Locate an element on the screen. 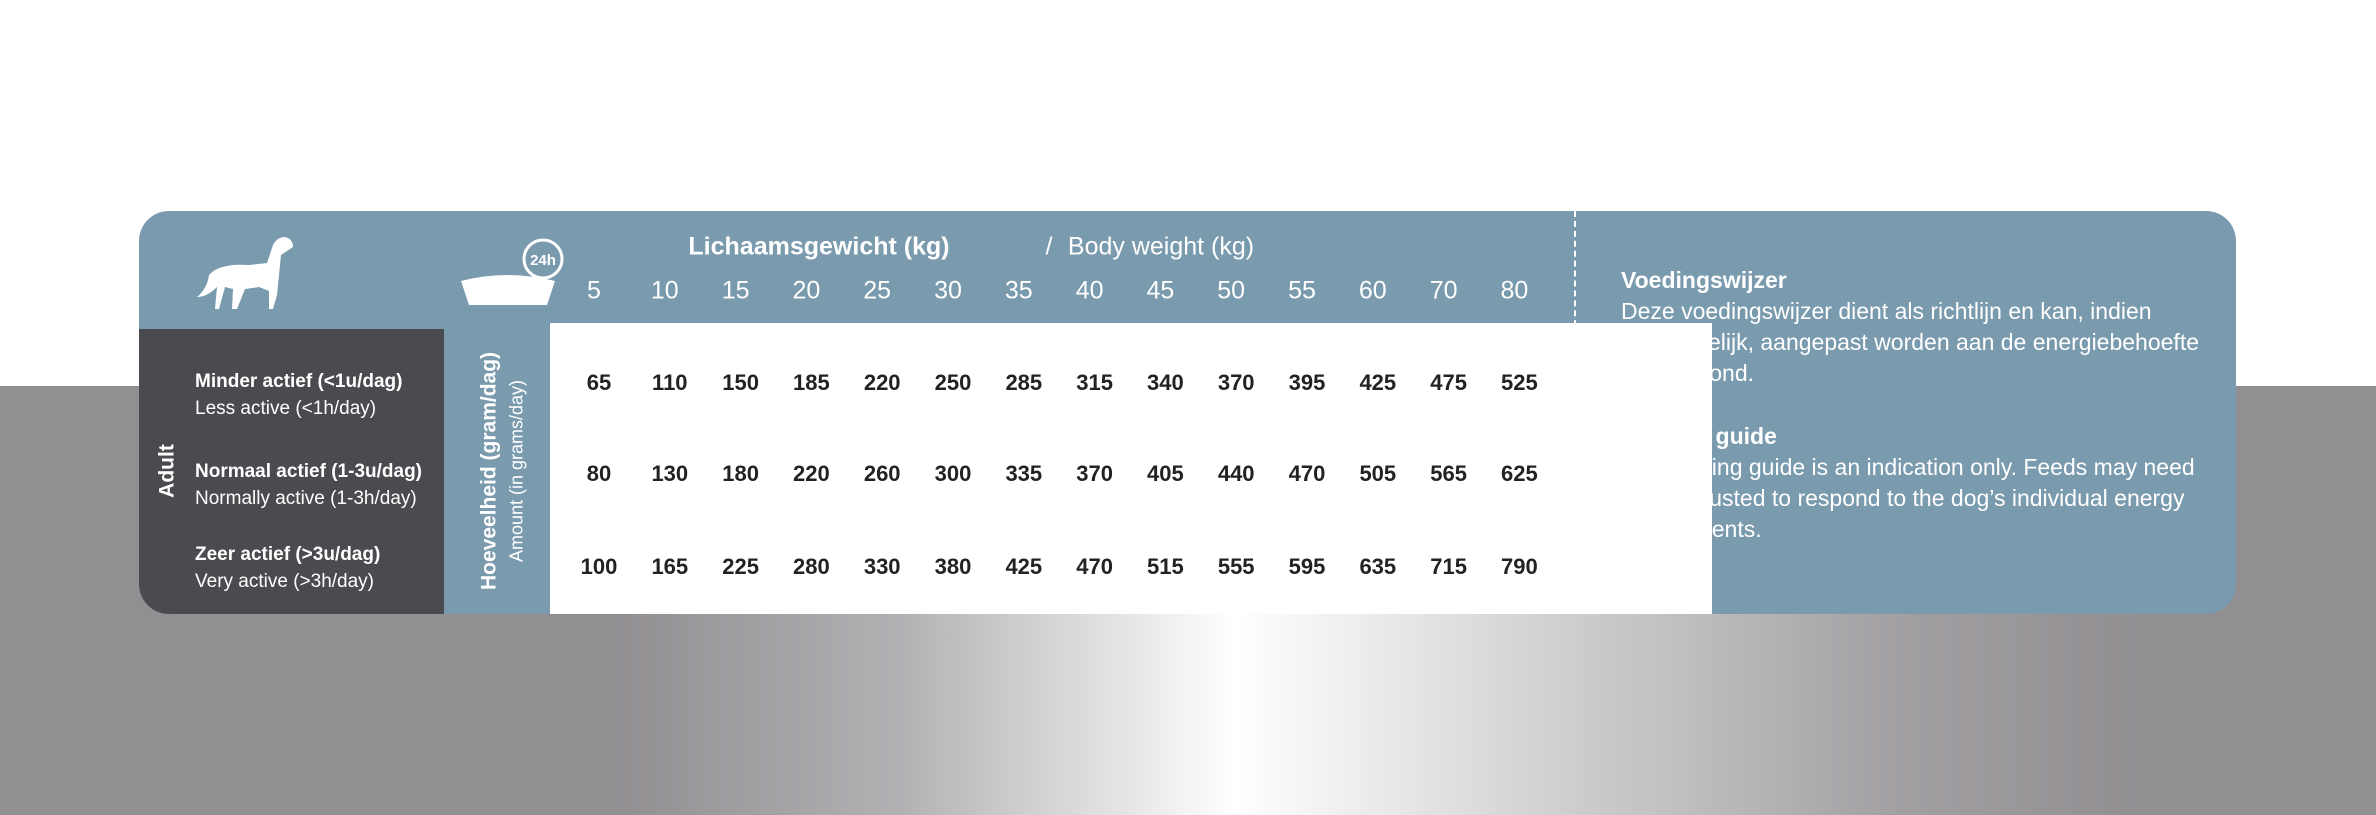  amount-cell: 300 is located at coordinates (953, 473).